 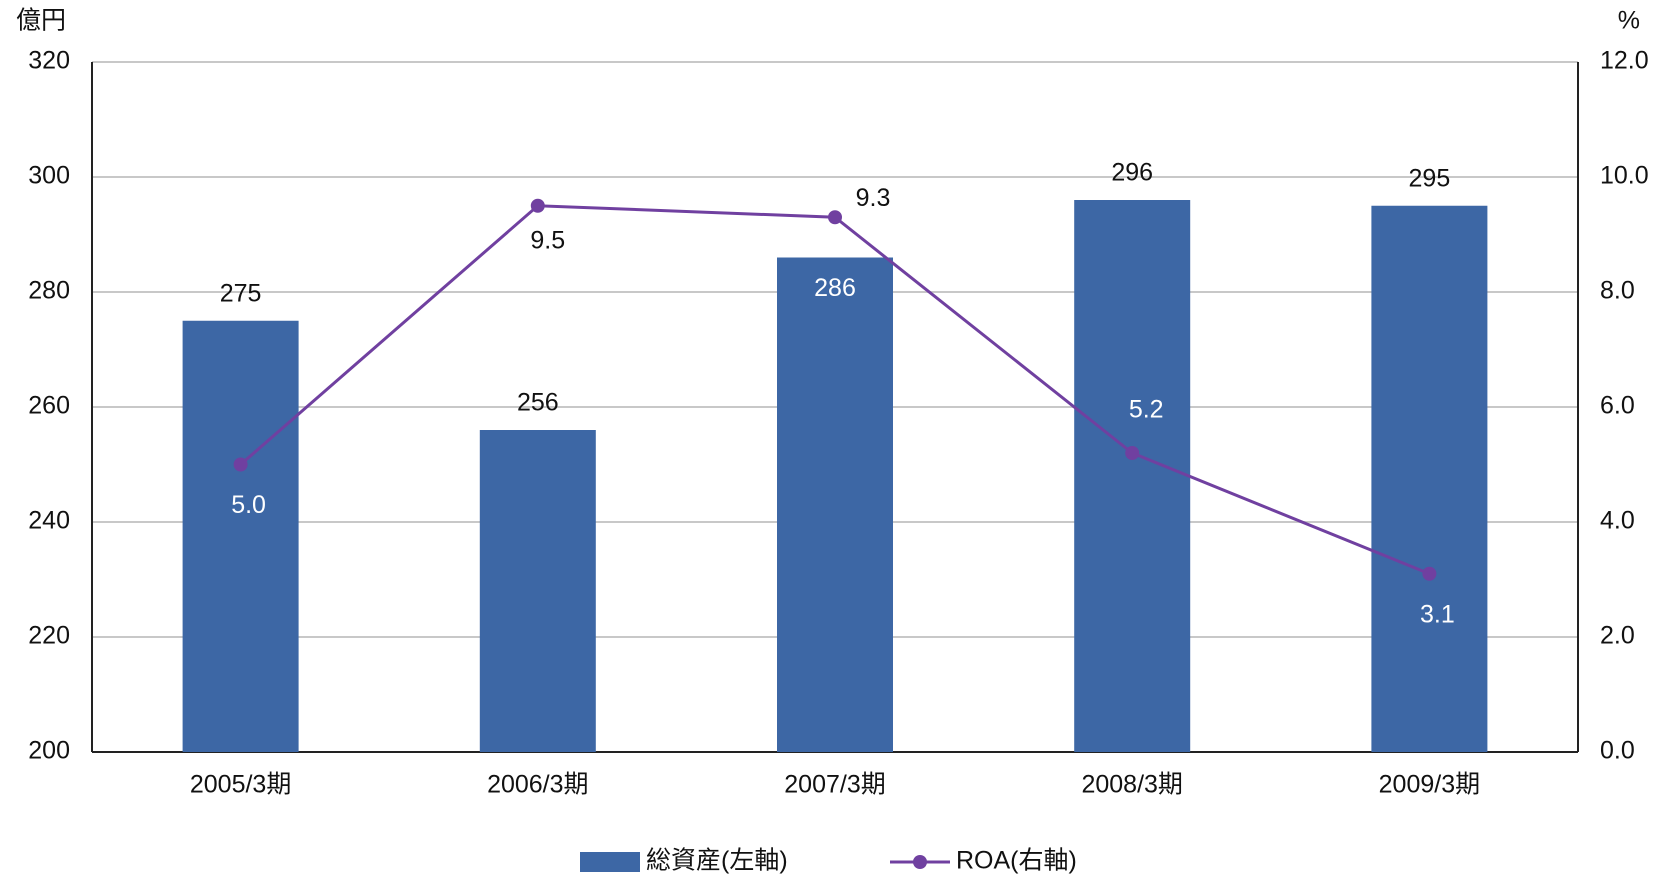 What do you see at coordinates (834, 785) in the screenshot?
I see `x-tick-label: 2007/3期` at bounding box center [834, 785].